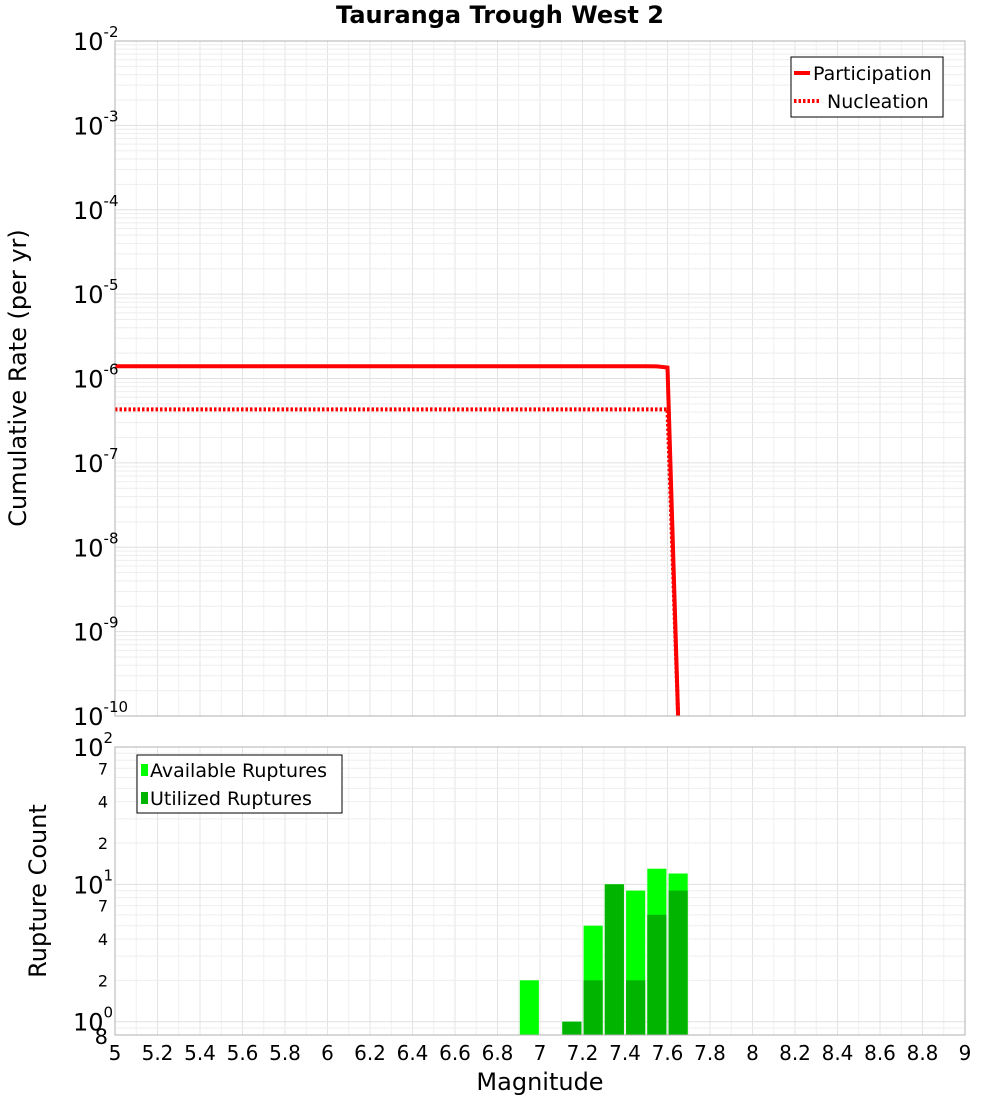  I want to click on x-tick-label: 8.8, so click(923, 1053).